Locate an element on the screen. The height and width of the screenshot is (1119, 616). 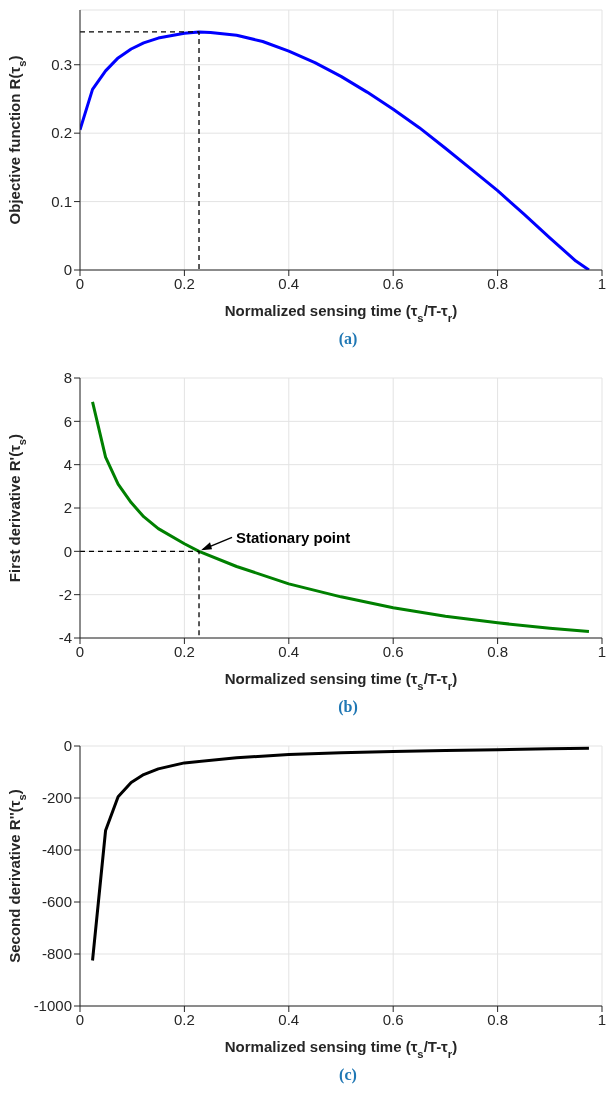
annotation: Stationary point is located at coordinates (293, 538).